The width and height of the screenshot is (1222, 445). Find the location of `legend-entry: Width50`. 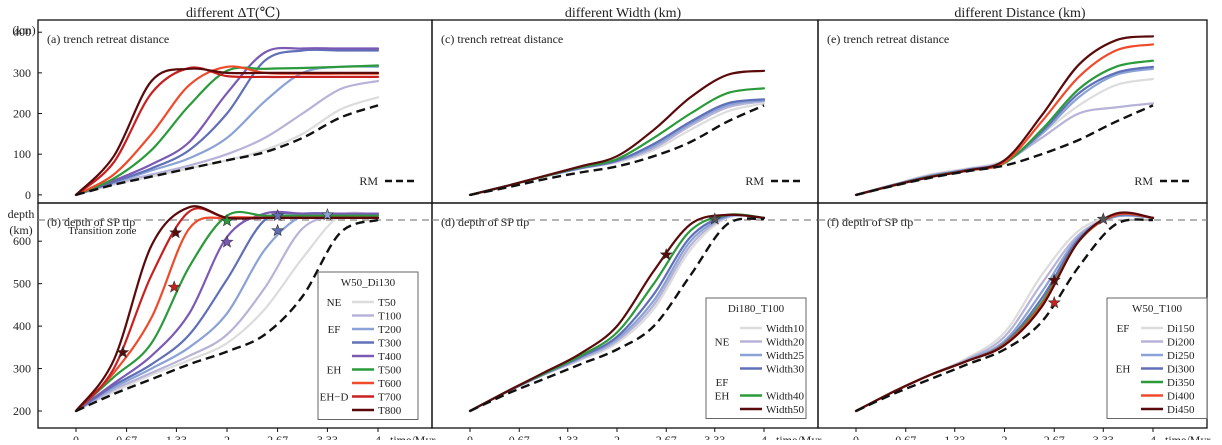

legend-entry: Width50 is located at coordinates (785, 410).